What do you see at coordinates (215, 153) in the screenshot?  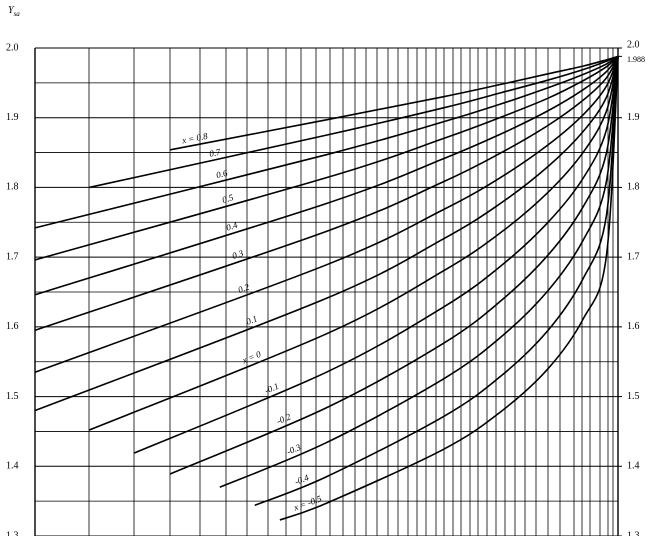 I see `series-label: 0.7` at bounding box center [215, 153].